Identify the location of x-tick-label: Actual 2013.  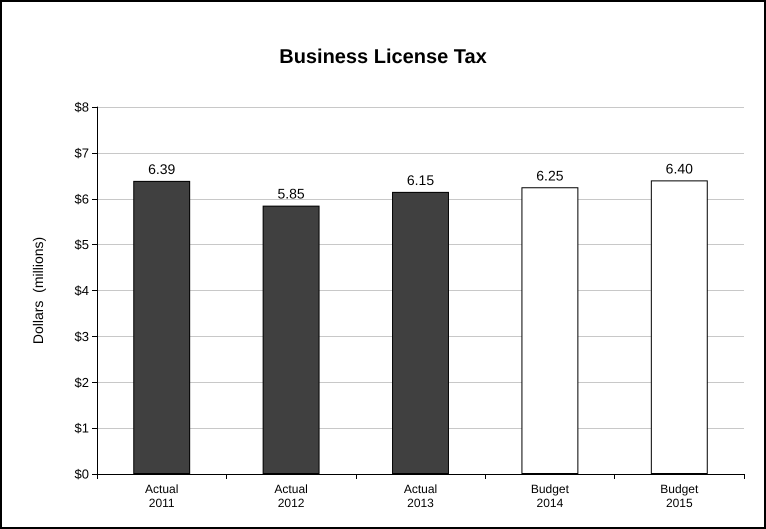
(421, 496).